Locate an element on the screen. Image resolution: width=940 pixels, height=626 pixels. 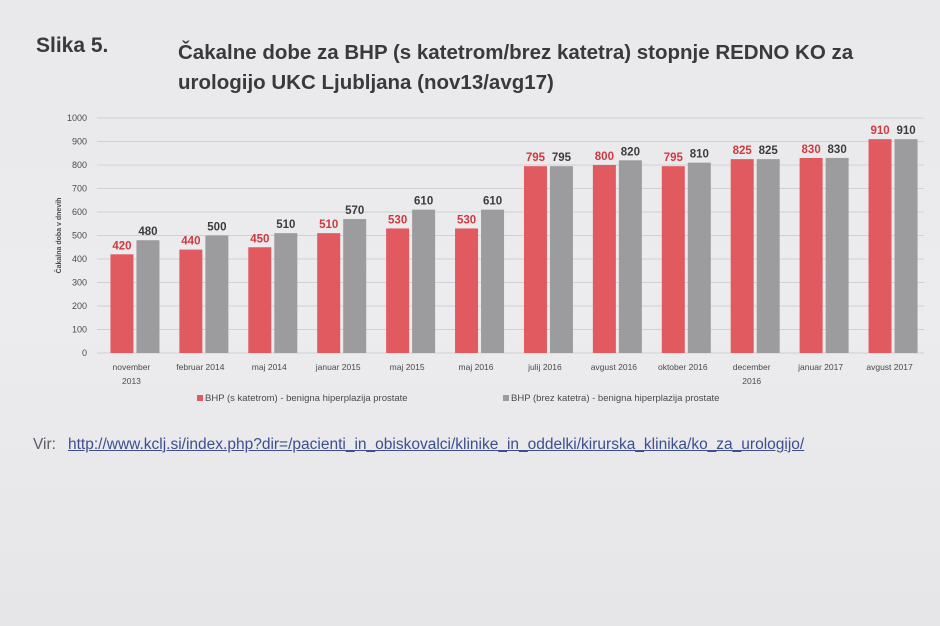
data-label: 800 is located at coordinates (604, 157).